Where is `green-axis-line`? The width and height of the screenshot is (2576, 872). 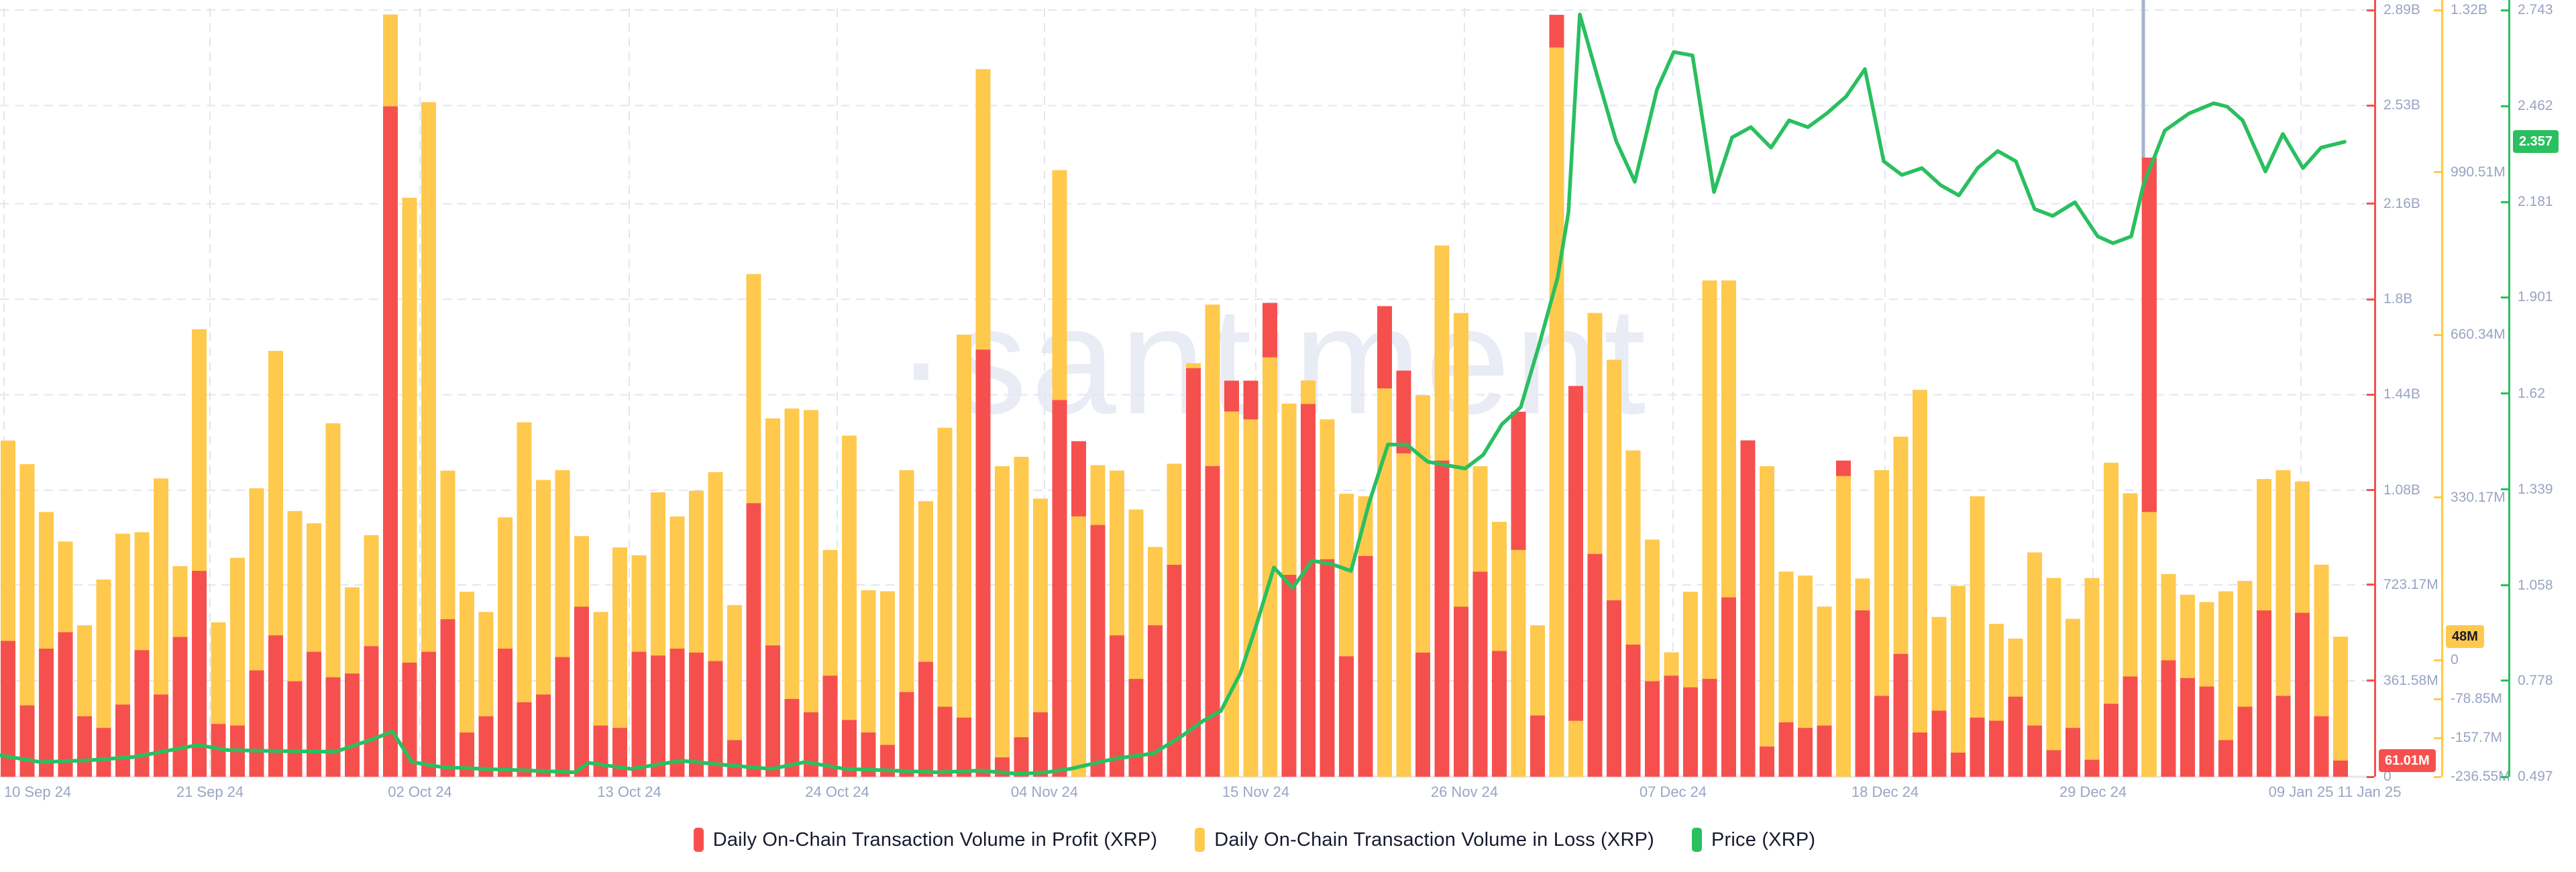 green-axis-line is located at coordinates (2509, 388).